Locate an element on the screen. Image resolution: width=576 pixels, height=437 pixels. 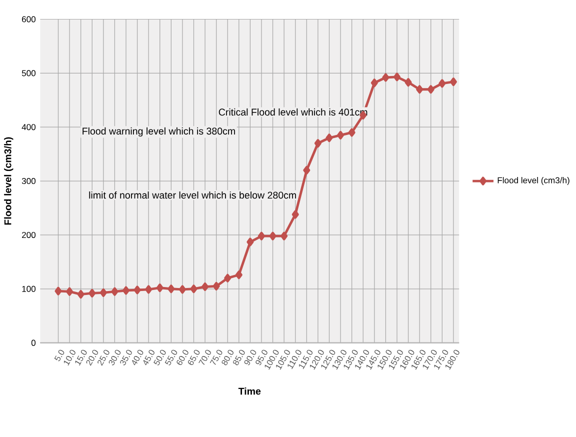
y-tick-label: 100 is located at coordinates (29, 289).